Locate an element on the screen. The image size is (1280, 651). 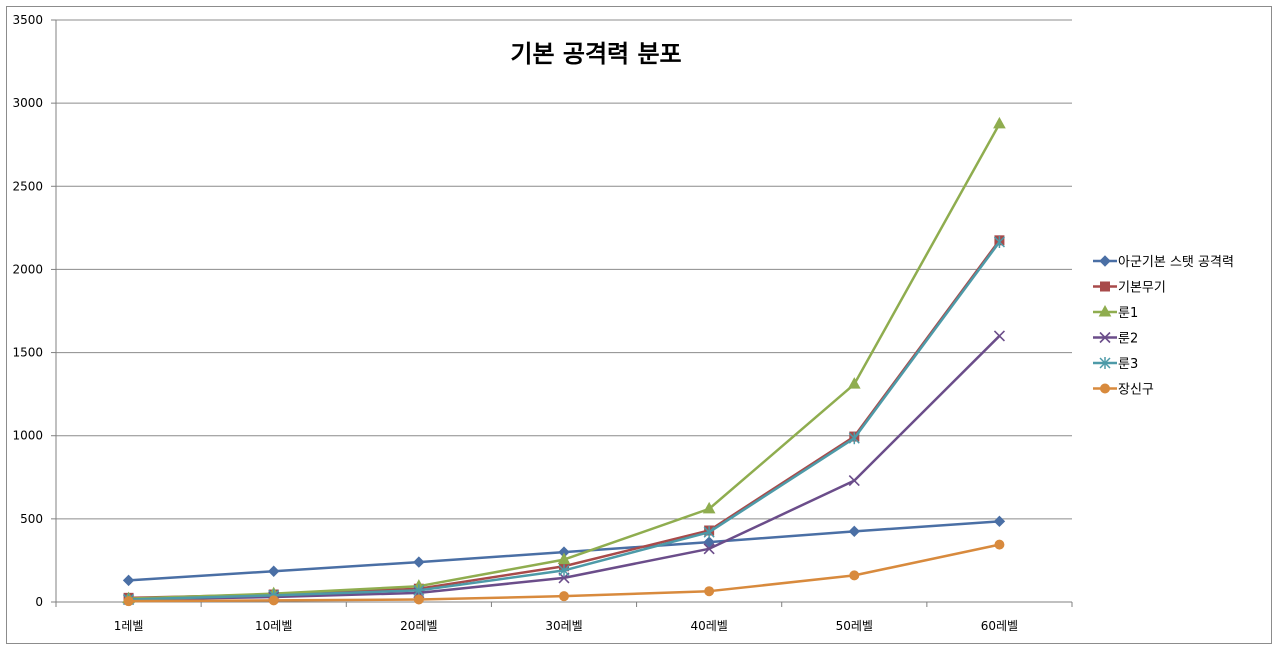
legend-label: 아군기본 스탯 공격력 is located at coordinates (1176, 262).